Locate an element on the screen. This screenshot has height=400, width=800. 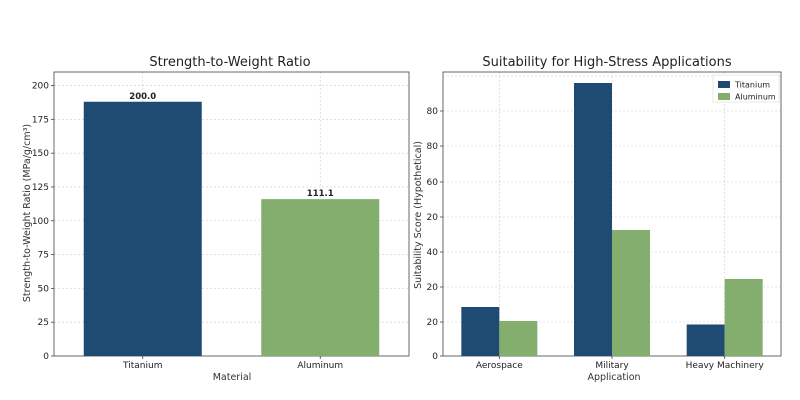
x-tick-label: Military is located at coordinates (612, 366).